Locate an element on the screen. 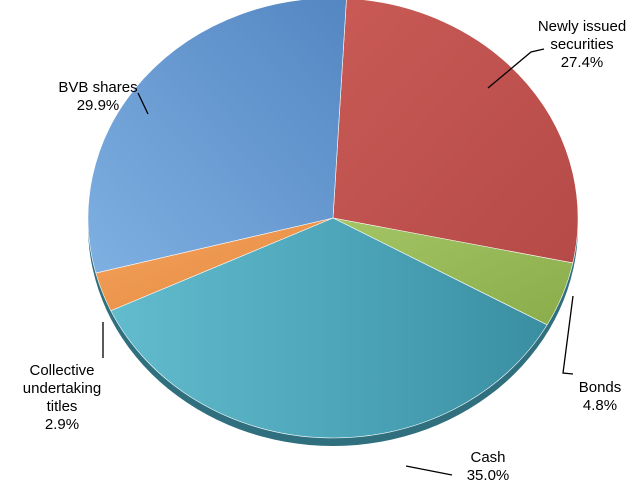 The height and width of the screenshot is (480, 643). data-label-collective-undertaking-titles: Collective undertaking titles 2.9% is located at coordinates (62, 397).